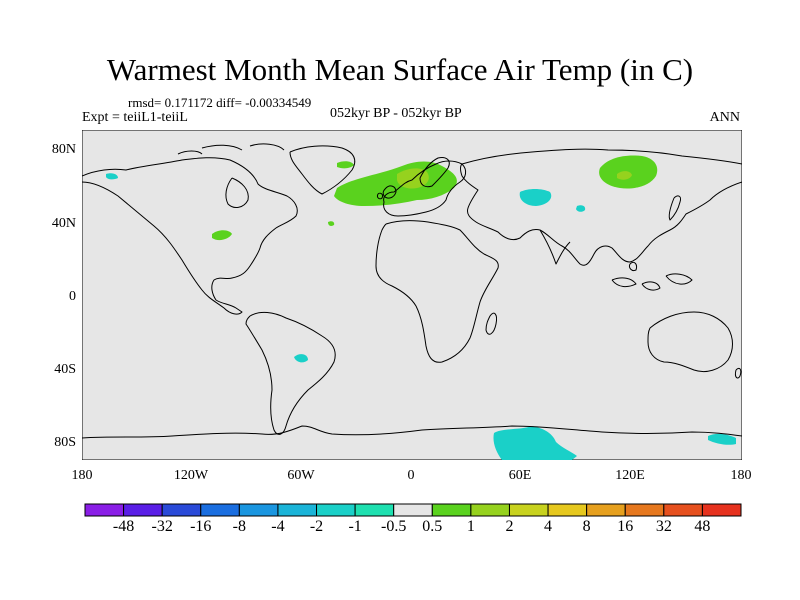 The image size is (800, 600). I want to click on colorbar, so click(413, 510).